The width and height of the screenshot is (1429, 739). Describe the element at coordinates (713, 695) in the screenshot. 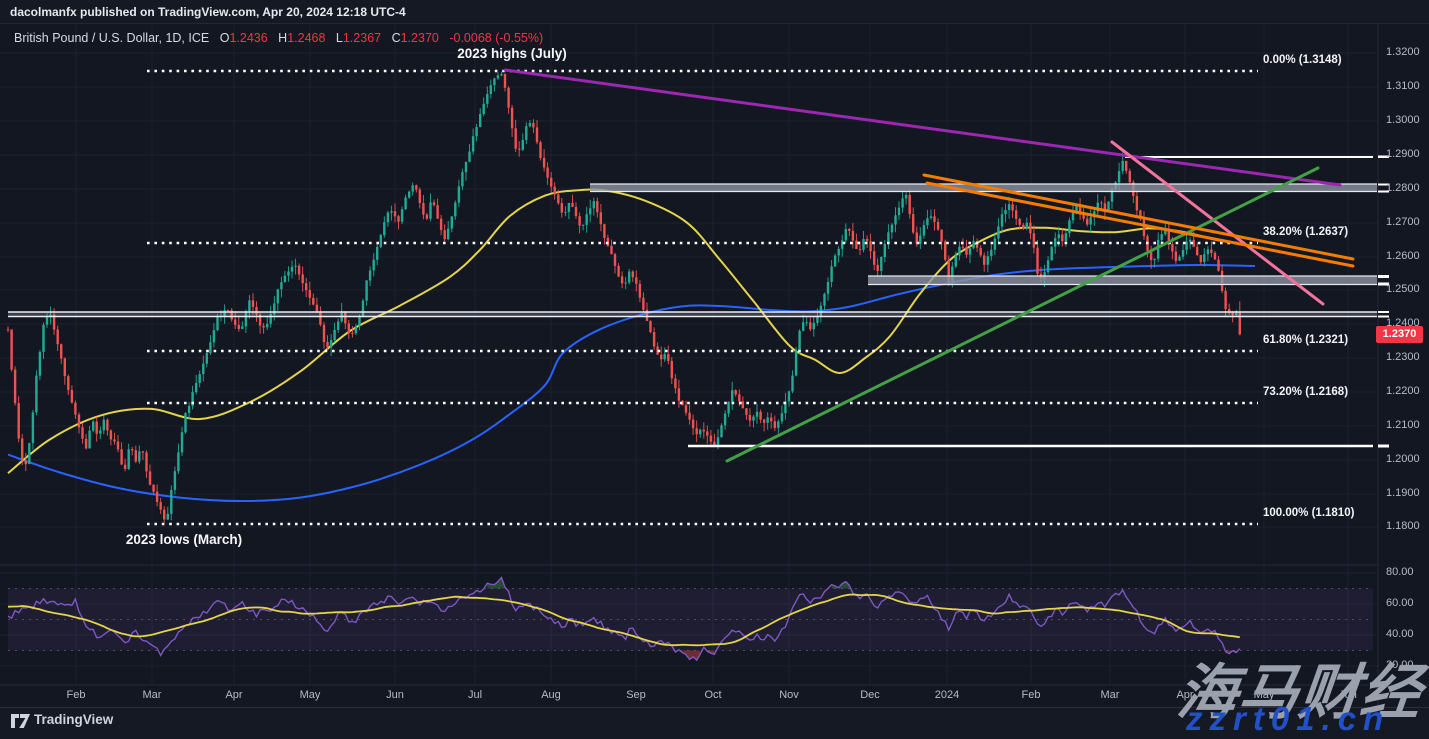

I see `time-axis-label: Oct` at that location.